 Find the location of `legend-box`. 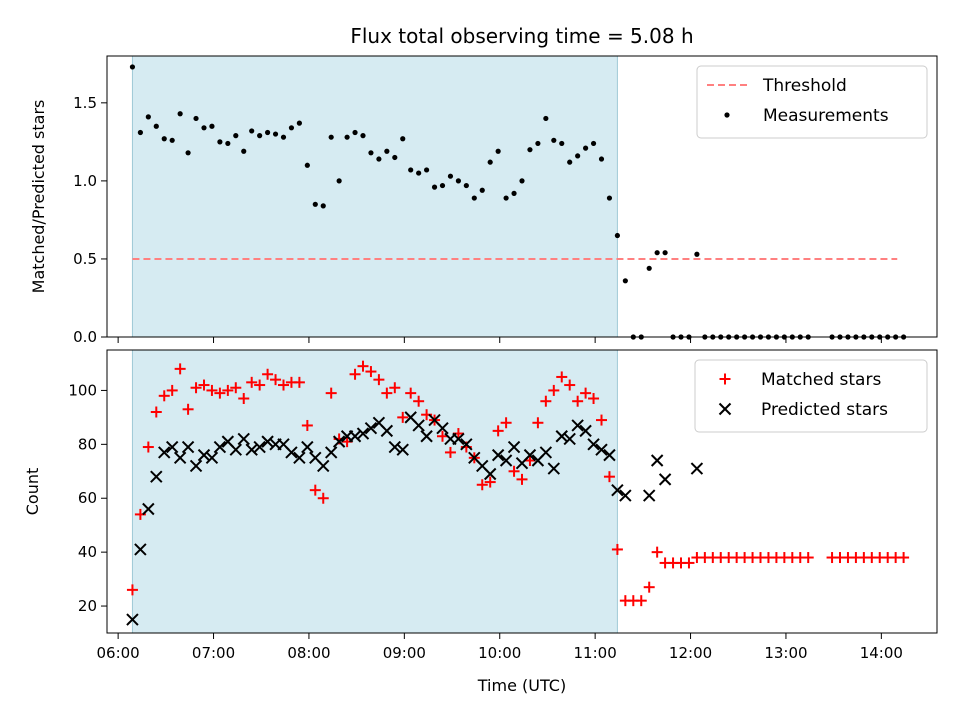

legend-box is located at coordinates (811, 396).